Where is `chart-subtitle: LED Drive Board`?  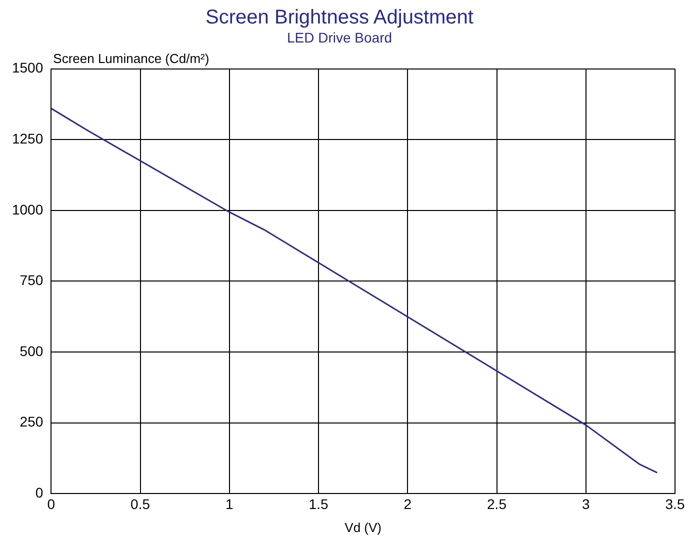
chart-subtitle: LED Drive Board is located at coordinates (339, 37).